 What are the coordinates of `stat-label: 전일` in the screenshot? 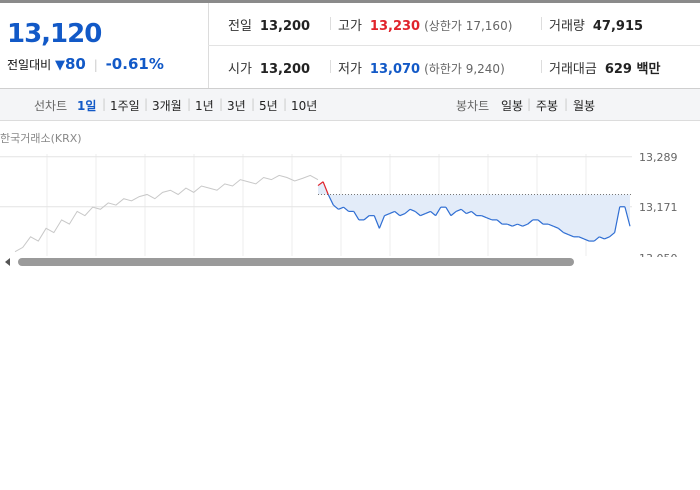 It's located at (240, 26).